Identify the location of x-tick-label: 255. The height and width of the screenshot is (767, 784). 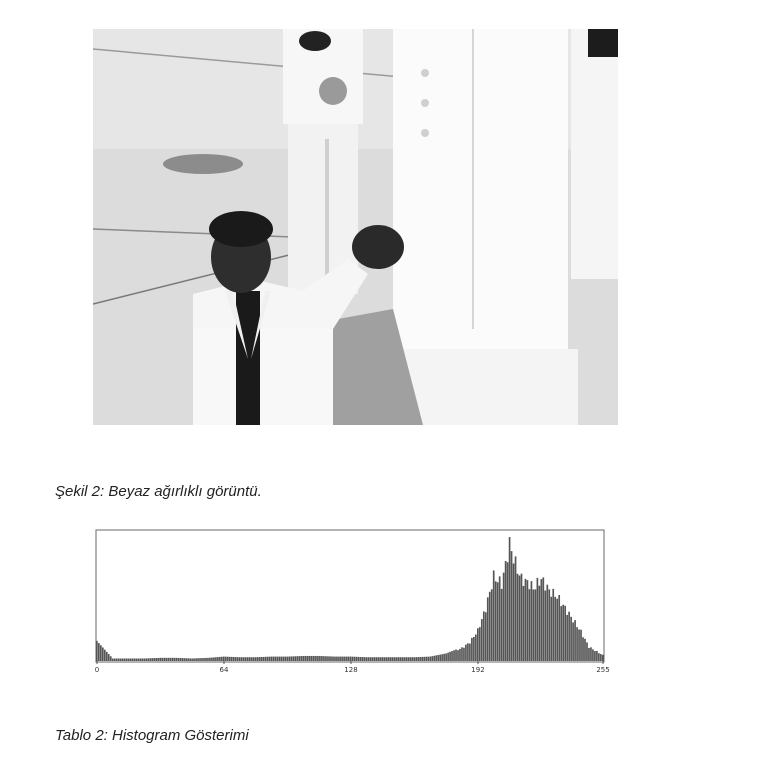
(602, 670).